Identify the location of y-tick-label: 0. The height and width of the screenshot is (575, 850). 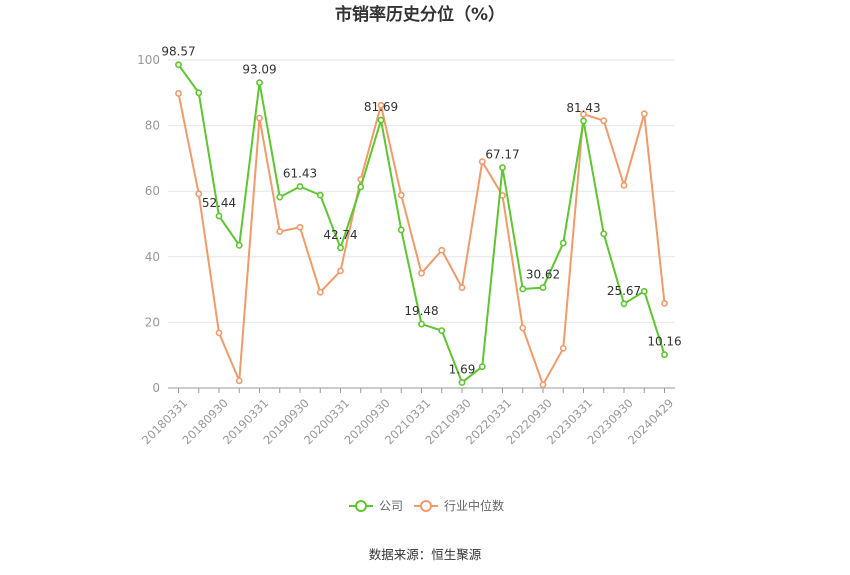
(156, 388).